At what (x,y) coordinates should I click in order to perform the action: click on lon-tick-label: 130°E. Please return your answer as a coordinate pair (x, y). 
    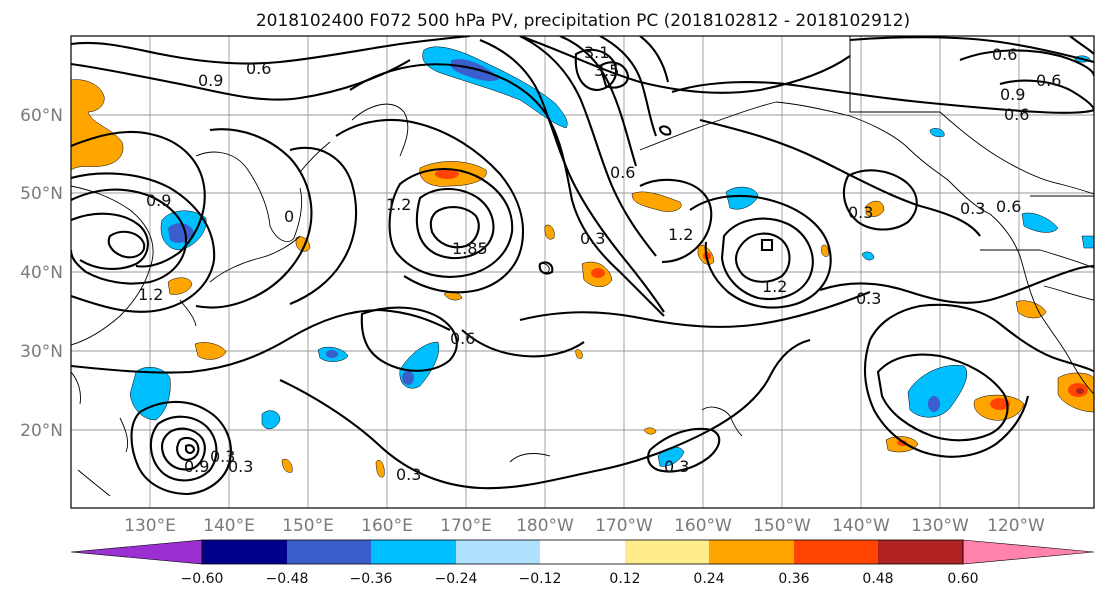
    Looking at the image, I should click on (150, 526).